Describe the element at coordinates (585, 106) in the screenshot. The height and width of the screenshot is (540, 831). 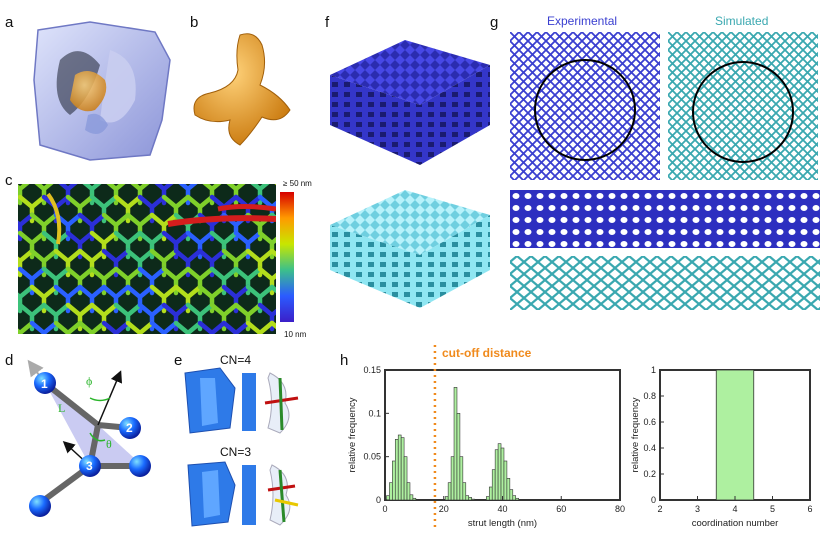
I see `panel-g-experimental-top` at that location.